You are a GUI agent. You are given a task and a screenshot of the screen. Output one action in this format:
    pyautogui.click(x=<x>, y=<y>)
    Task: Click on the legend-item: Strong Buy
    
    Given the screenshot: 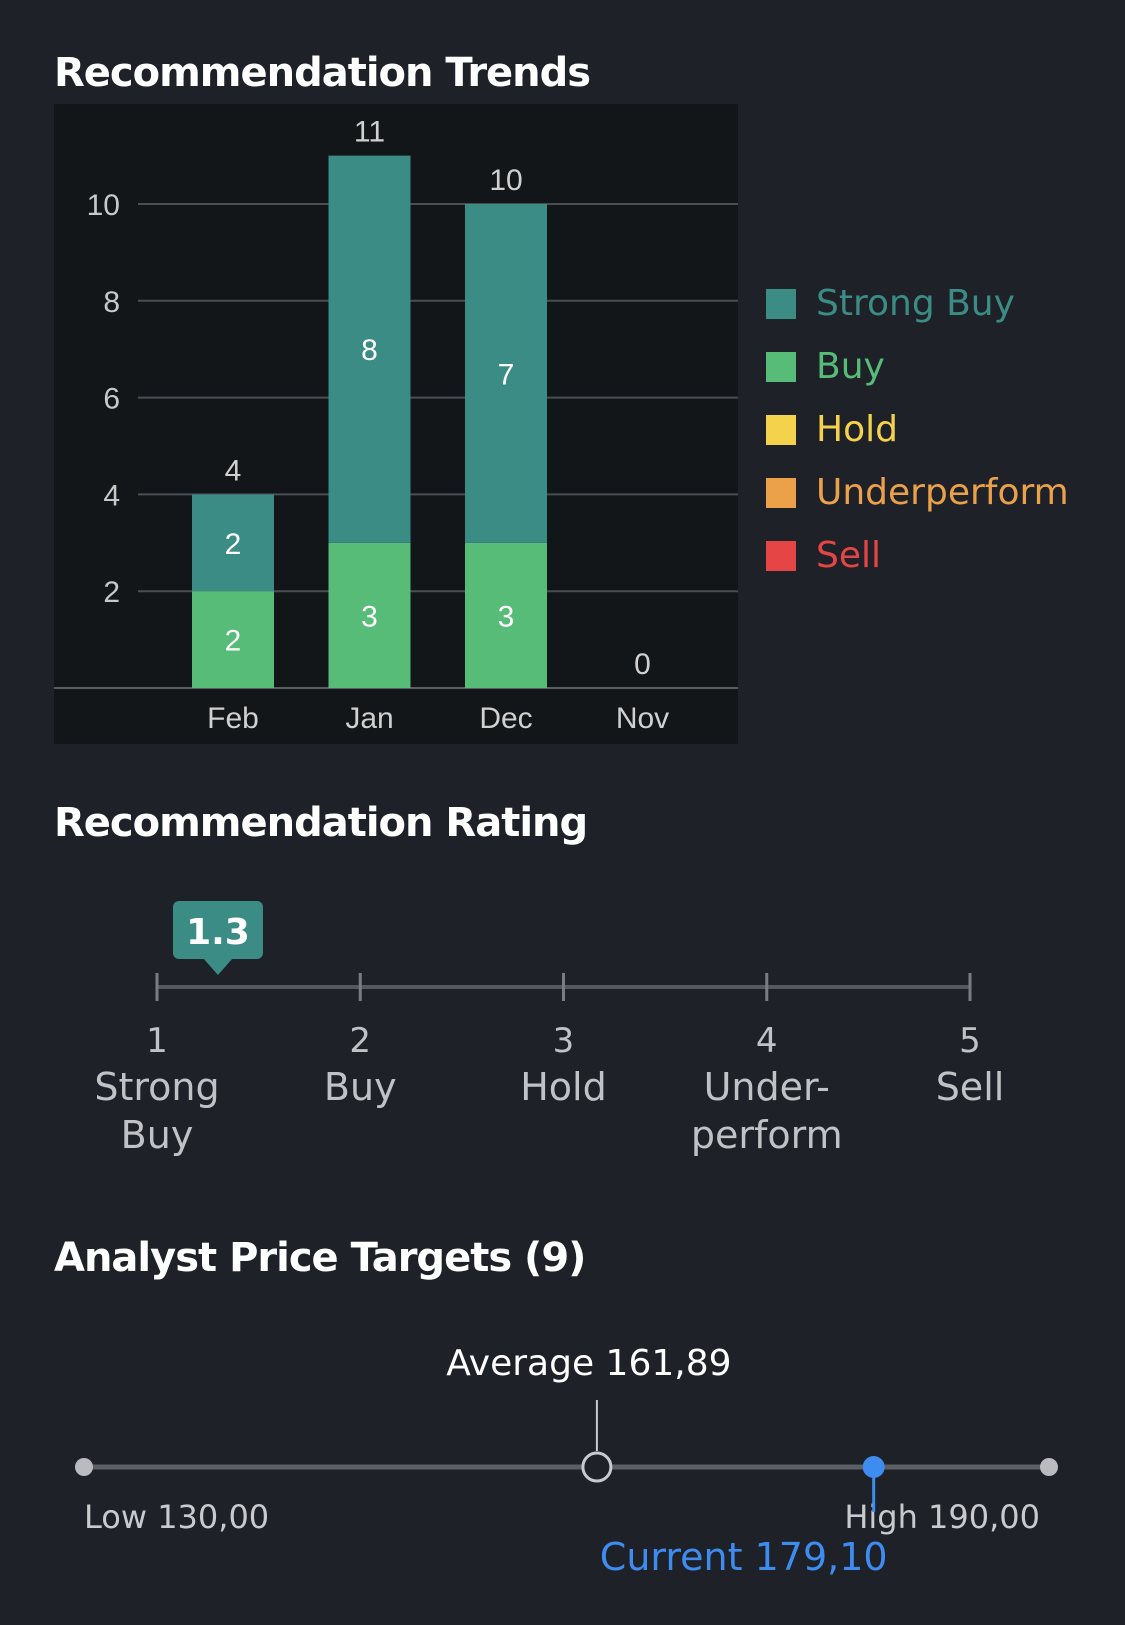 What is the action you would take?
    pyautogui.click(x=917, y=303)
    